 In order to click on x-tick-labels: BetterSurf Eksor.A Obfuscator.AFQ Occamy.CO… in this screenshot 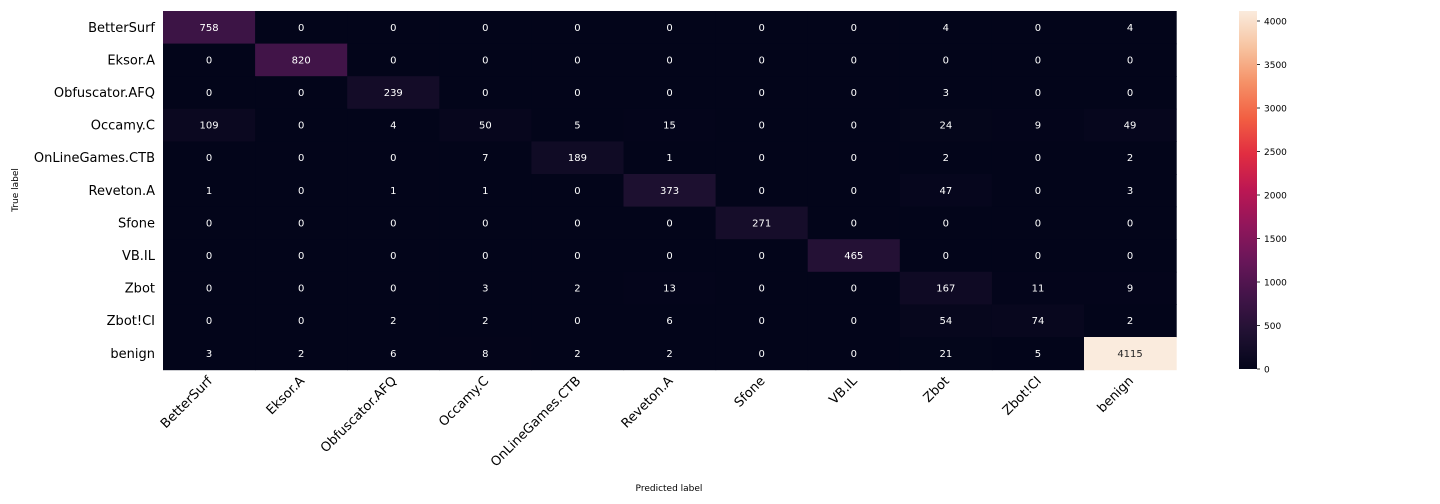, I will do `click(647, 421)`.